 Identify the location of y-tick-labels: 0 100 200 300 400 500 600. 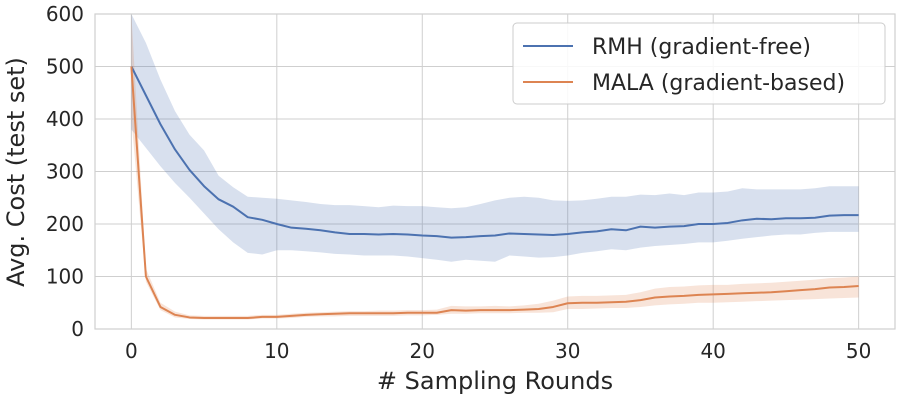
(65, 171).